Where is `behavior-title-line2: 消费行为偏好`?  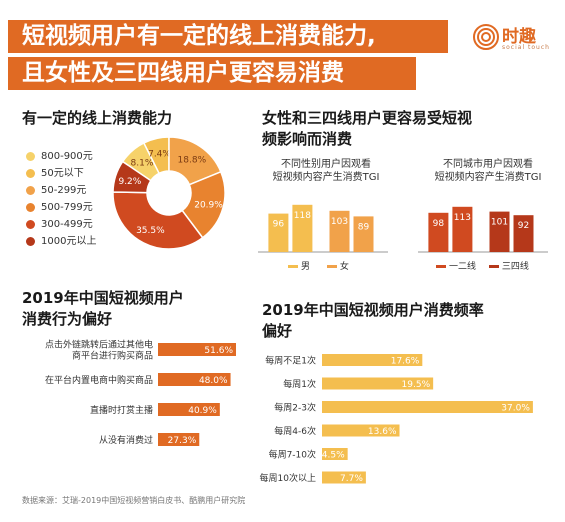 behavior-title-line2: 消费行为偏好 is located at coordinates (67, 319).